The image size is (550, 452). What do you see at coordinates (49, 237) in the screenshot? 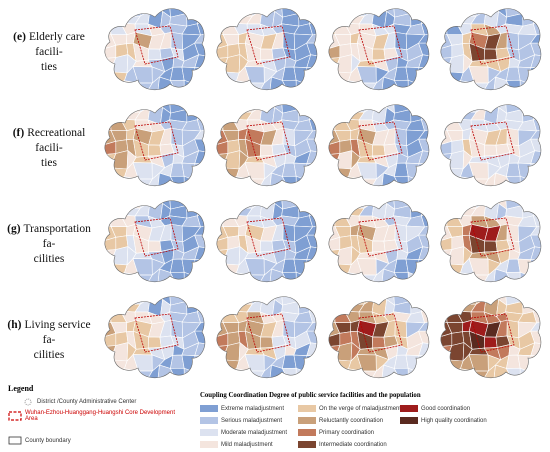
I see `label-line: (g) Transportation fa-` at bounding box center [49, 237].